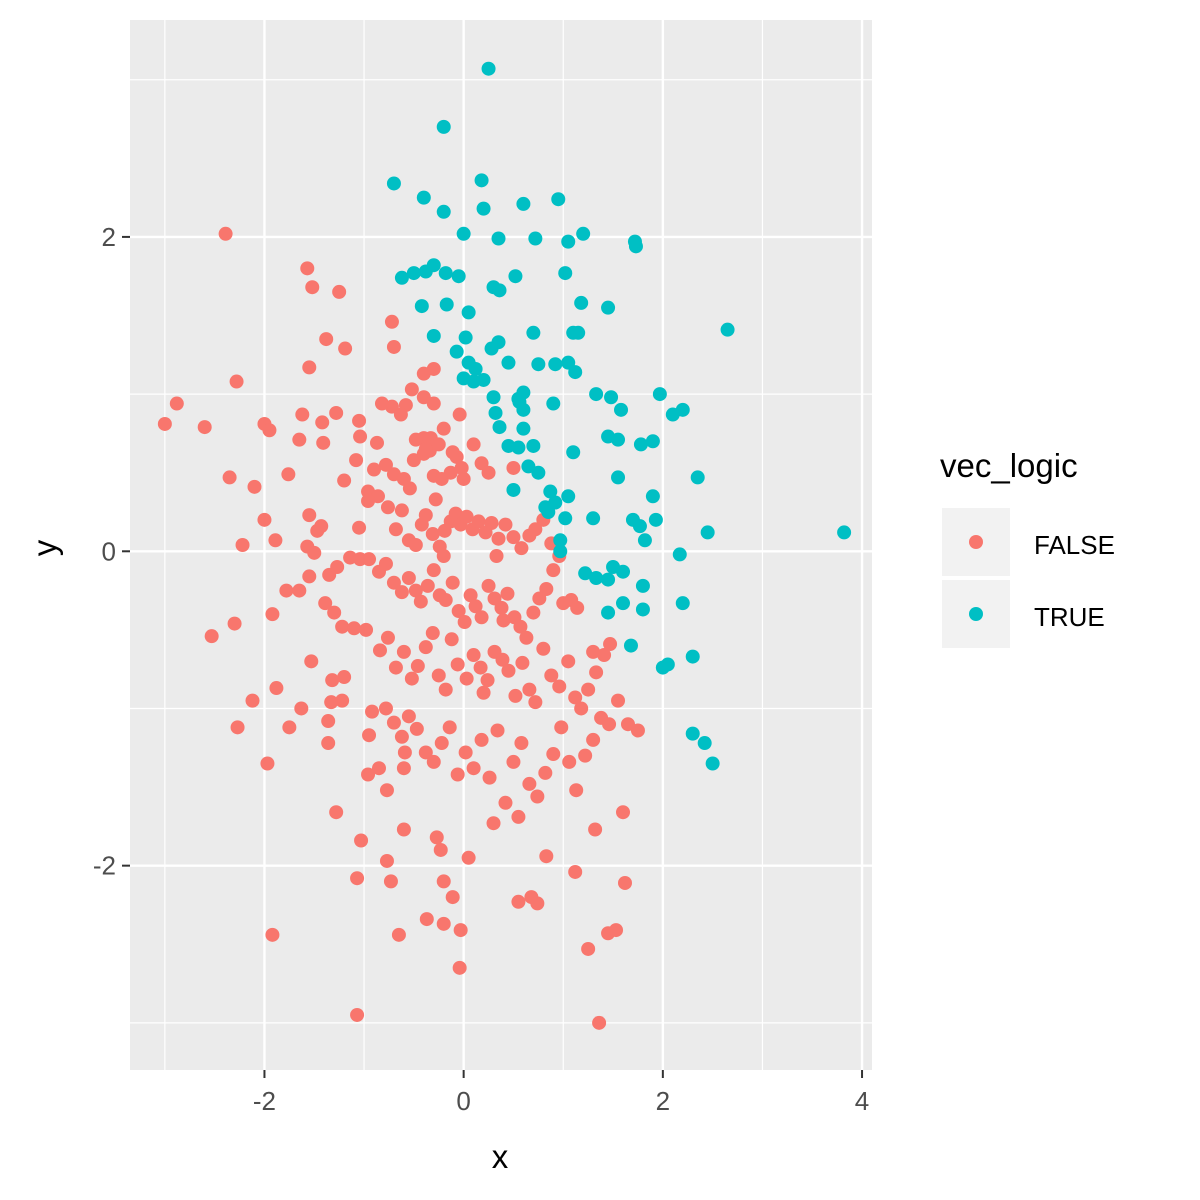 The width and height of the screenshot is (1200, 1200). What do you see at coordinates (109, 551) in the screenshot?
I see `y-tick-label: 0` at bounding box center [109, 551].